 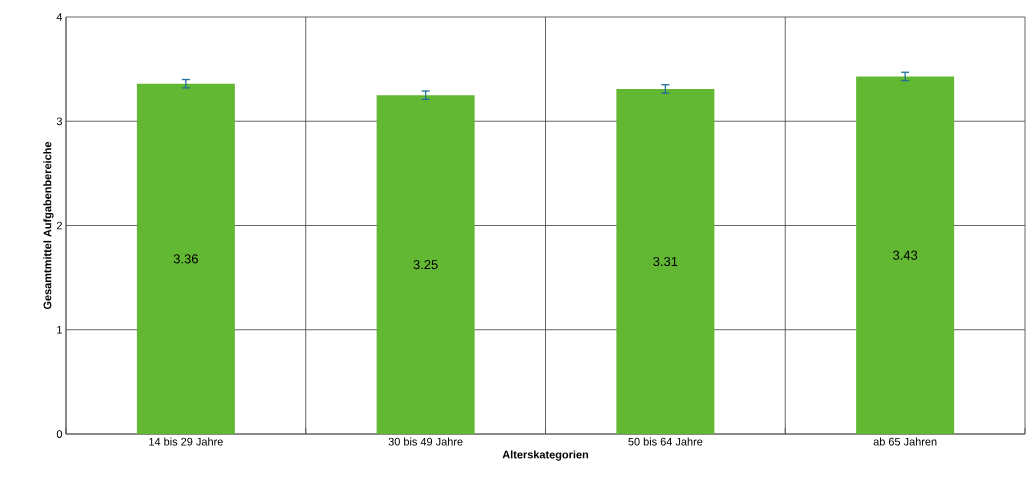 What do you see at coordinates (59, 17) in the screenshot?
I see `y-tick-label: 4` at bounding box center [59, 17].